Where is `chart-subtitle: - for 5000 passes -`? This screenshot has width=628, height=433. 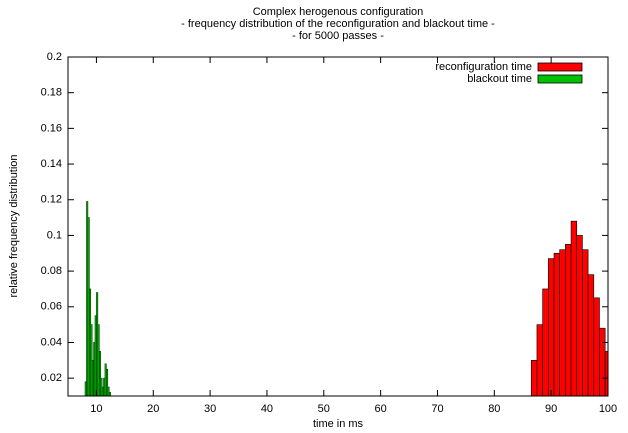 chart-subtitle: - for 5000 passes - is located at coordinates (338, 36).